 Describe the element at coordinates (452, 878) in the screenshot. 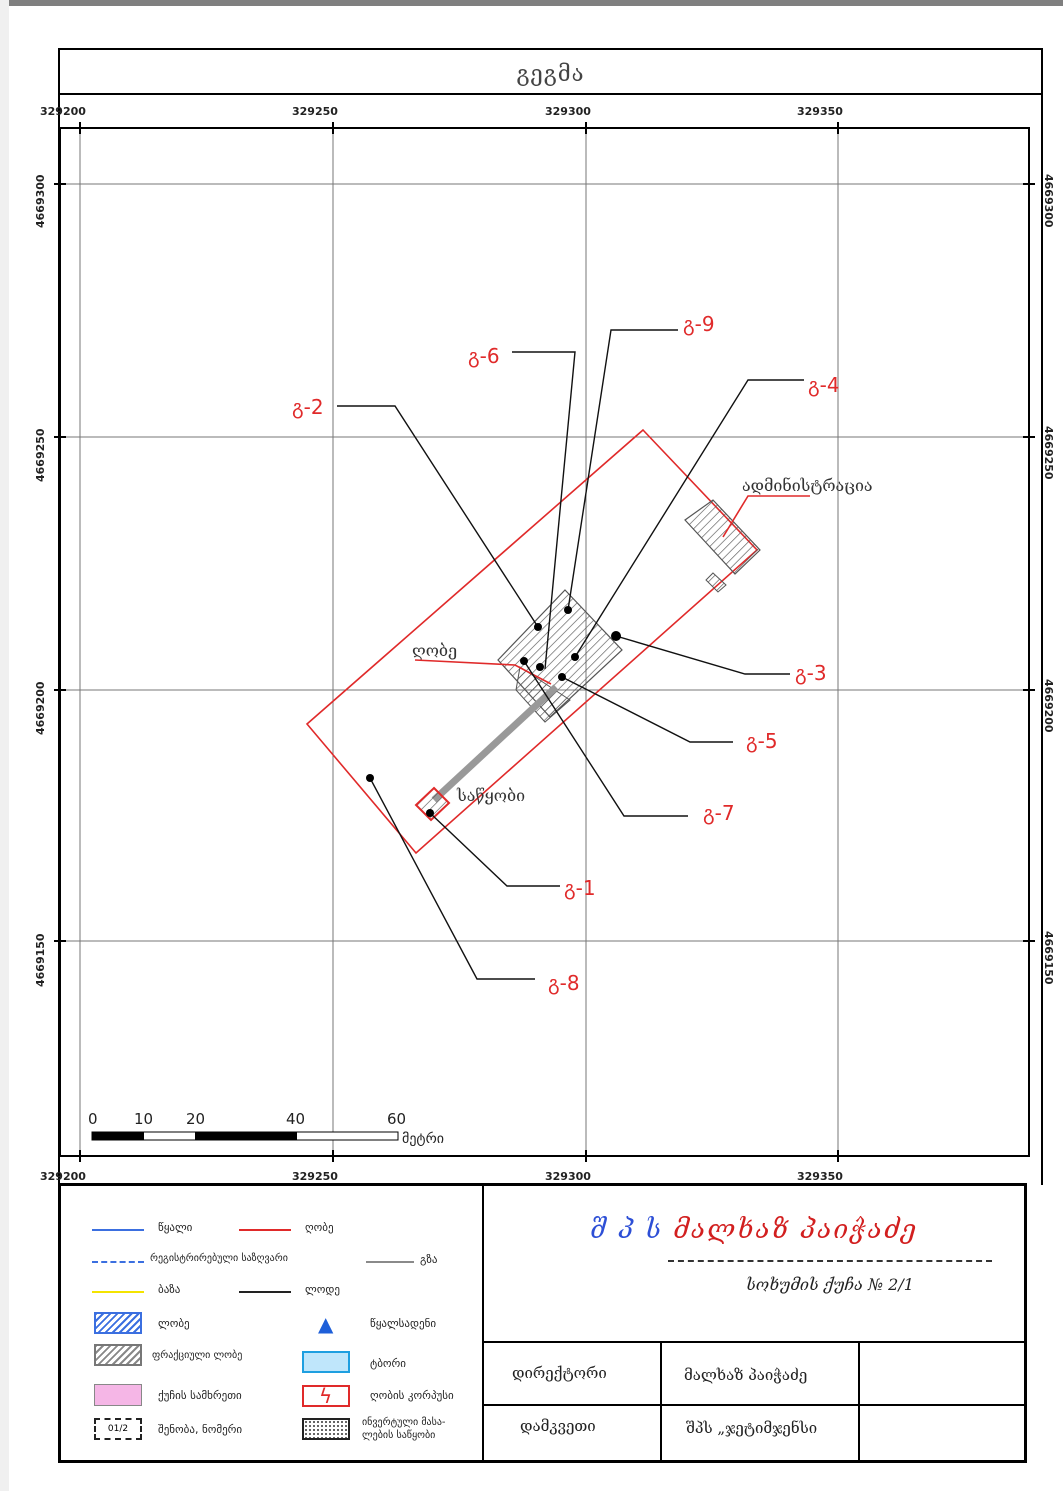

I see `leader-g8` at that location.